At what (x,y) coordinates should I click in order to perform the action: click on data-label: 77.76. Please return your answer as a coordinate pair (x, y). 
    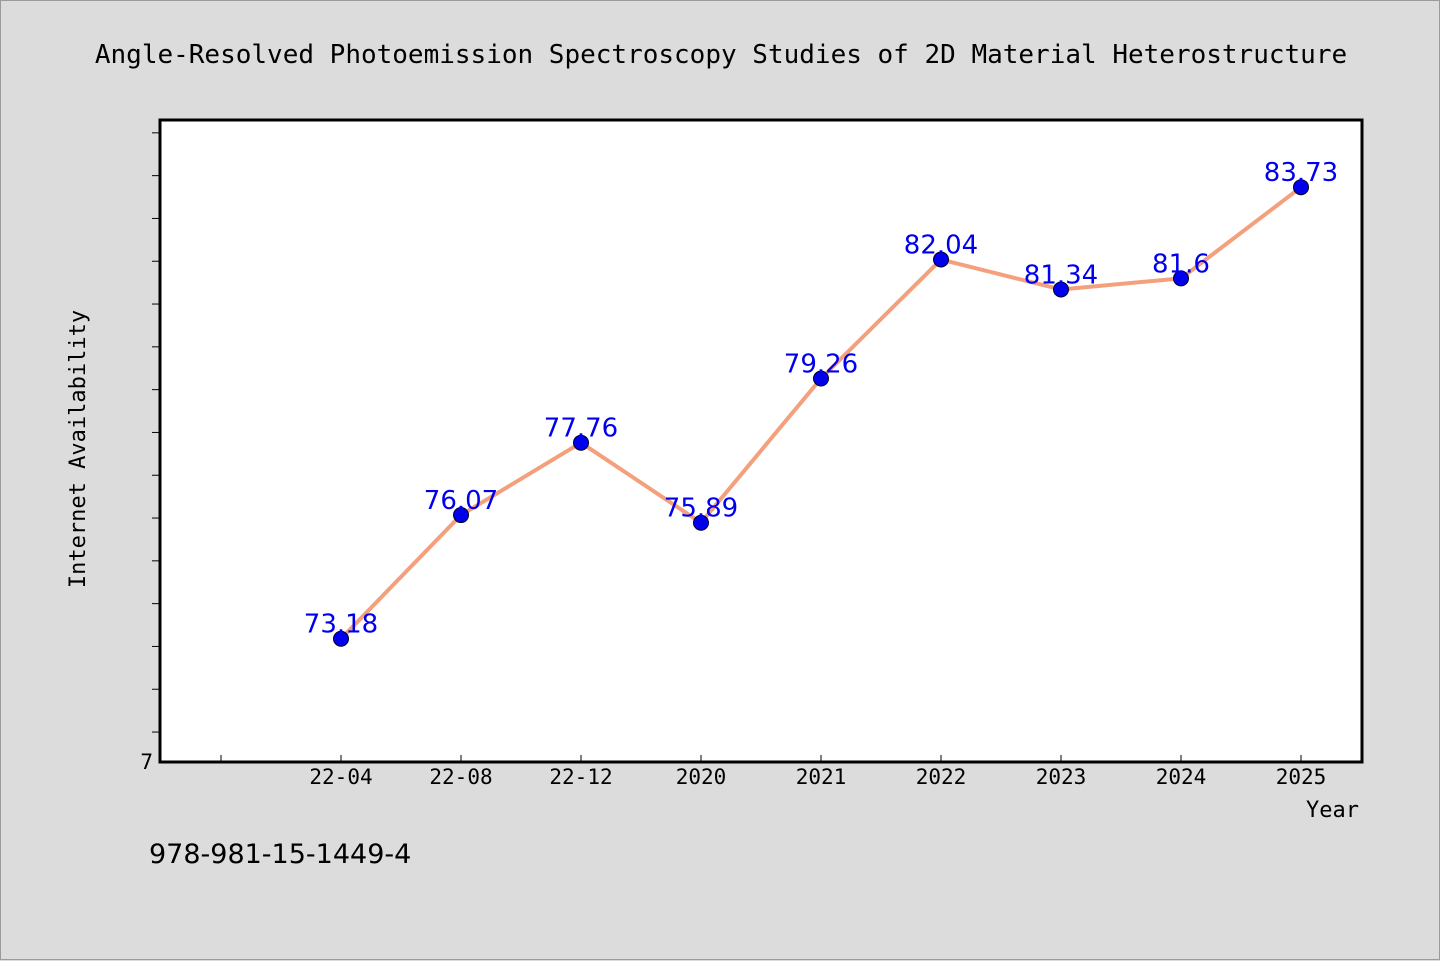
    Looking at the image, I should click on (581, 429).